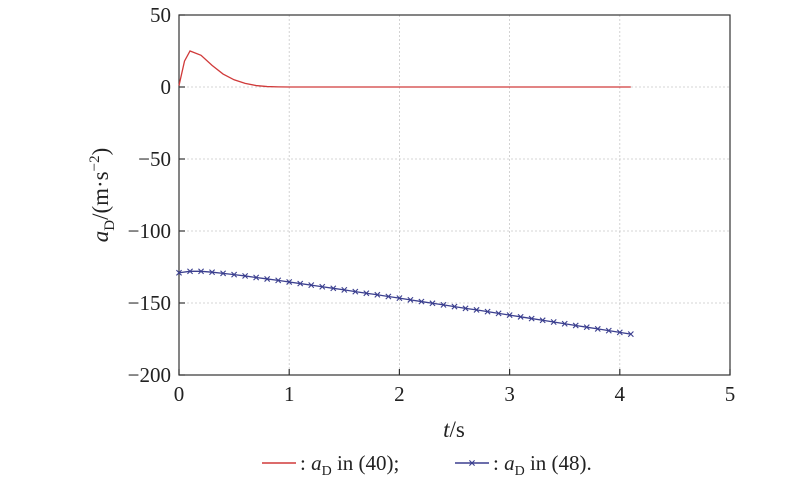 The image size is (800, 484). What do you see at coordinates (399, 394) in the screenshot?
I see `x-tick-label: 2` at bounding box center [399, 394].